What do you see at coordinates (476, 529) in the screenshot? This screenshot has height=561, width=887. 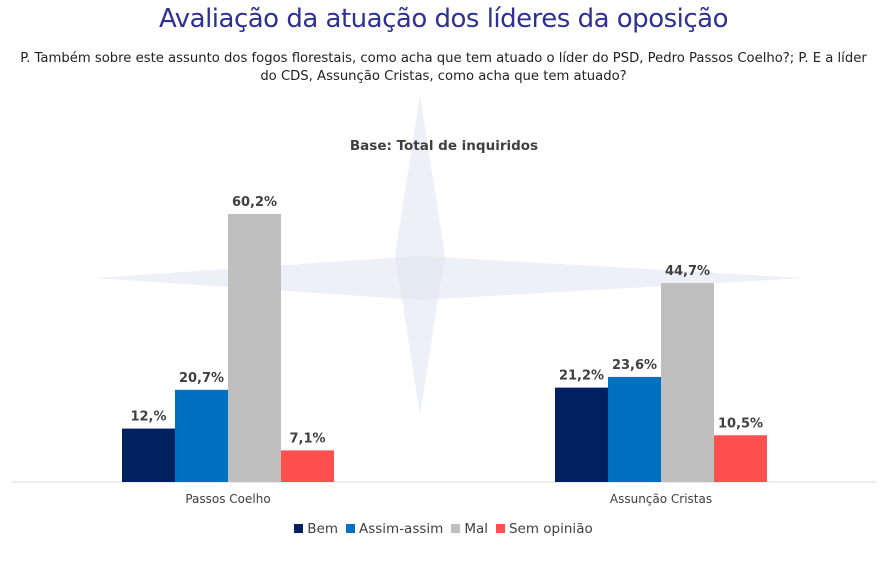 I see `legend-label: Mal` at bounding box center [476, 529].